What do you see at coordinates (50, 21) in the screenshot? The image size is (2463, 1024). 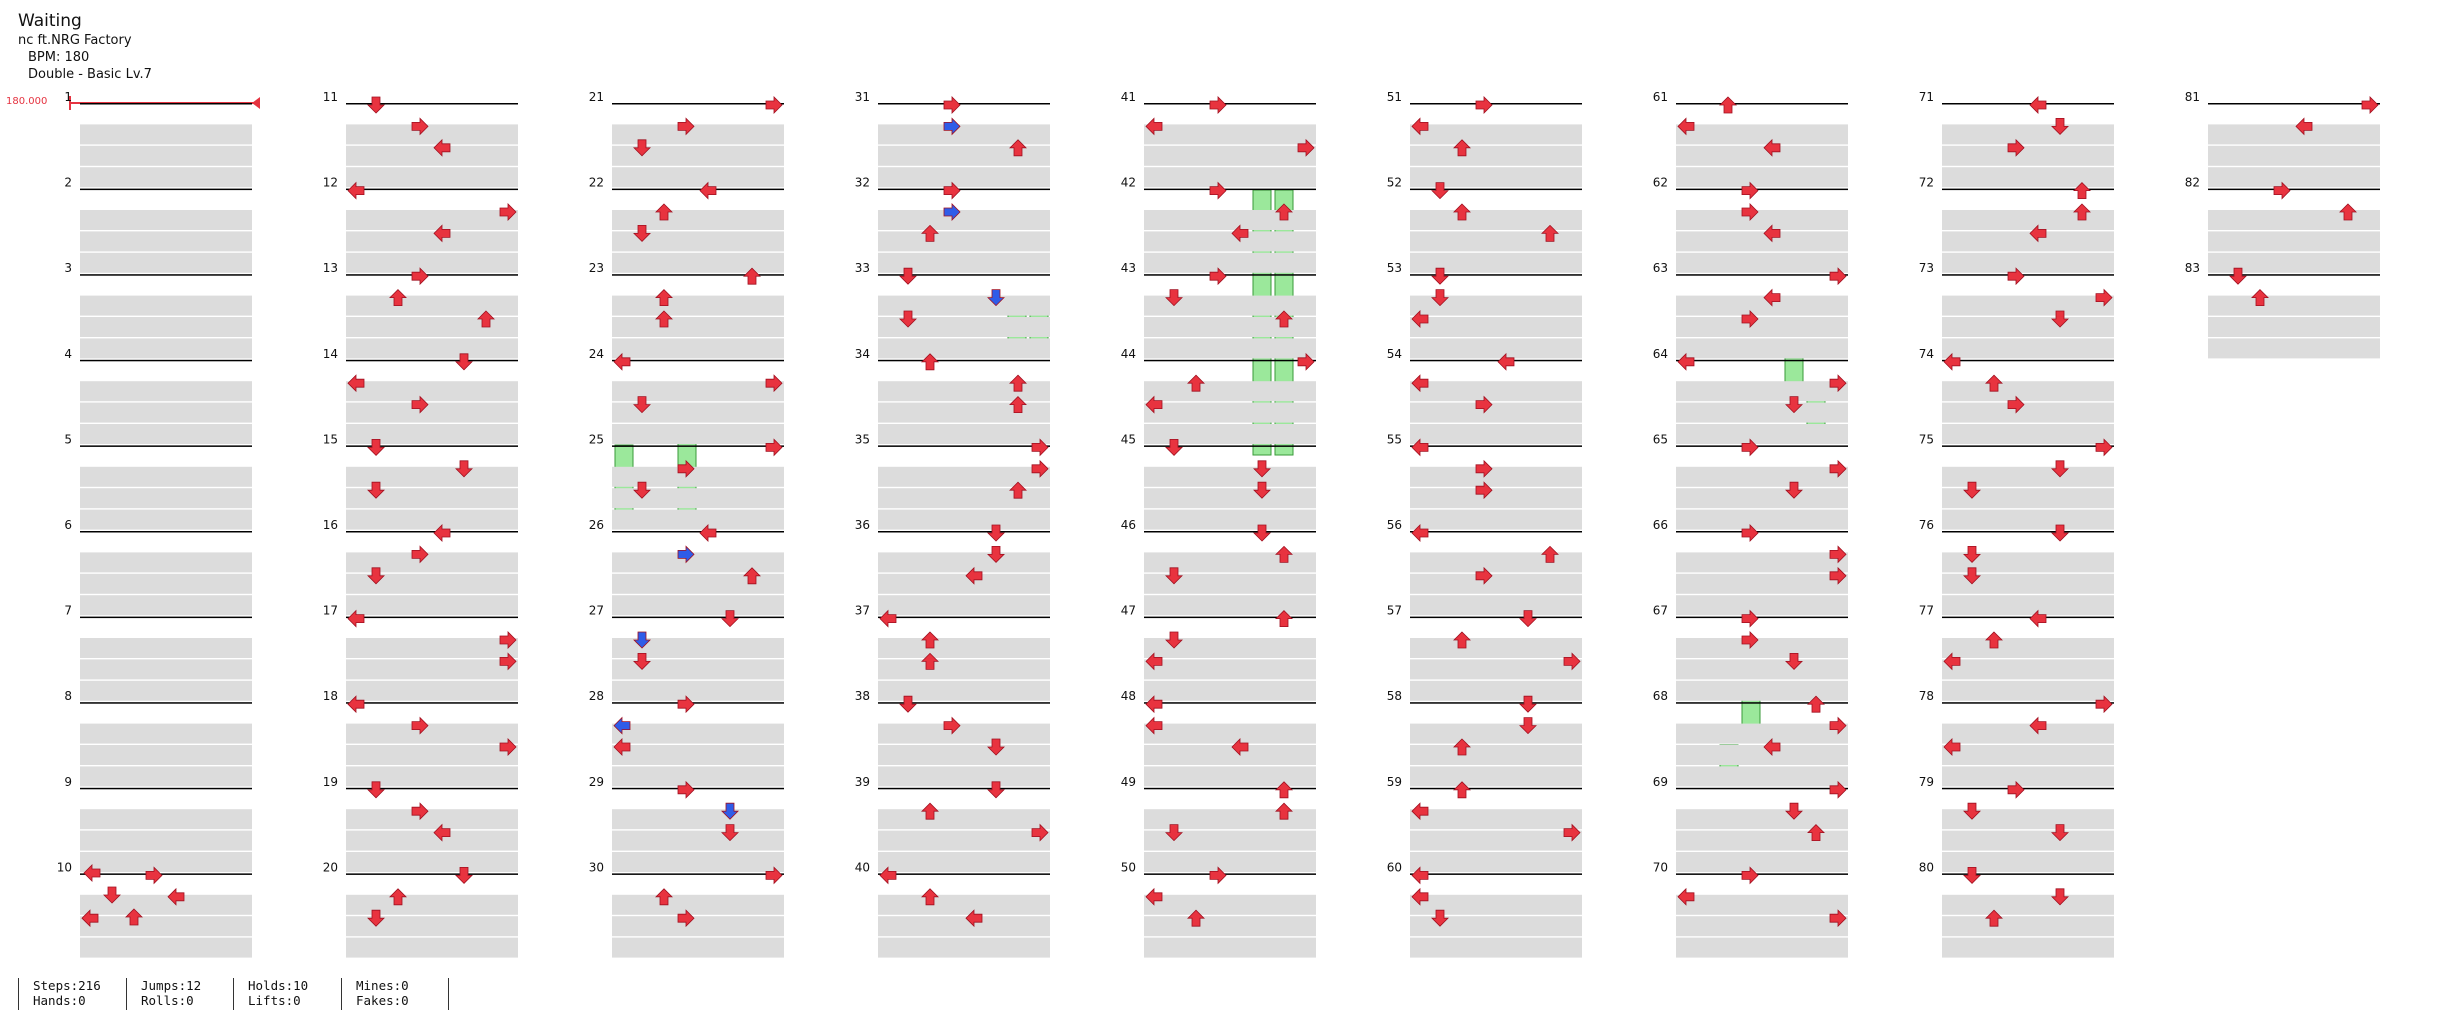 I see `song-title: Waiting` at bounding box center [50, 21].